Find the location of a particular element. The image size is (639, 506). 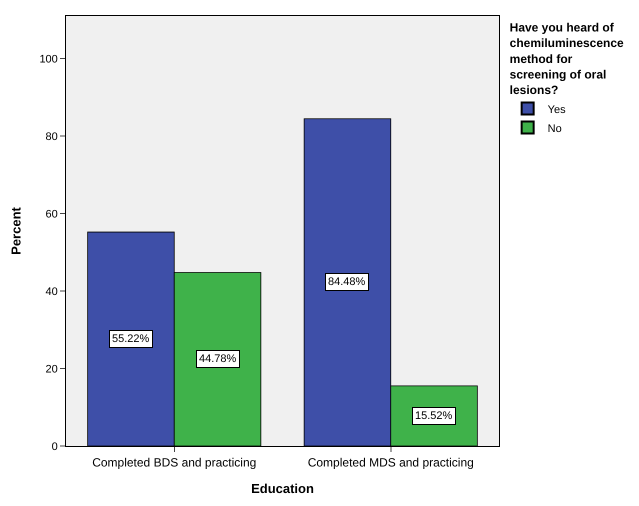

data-label: 55.22% is located at coordinates (131, 339).